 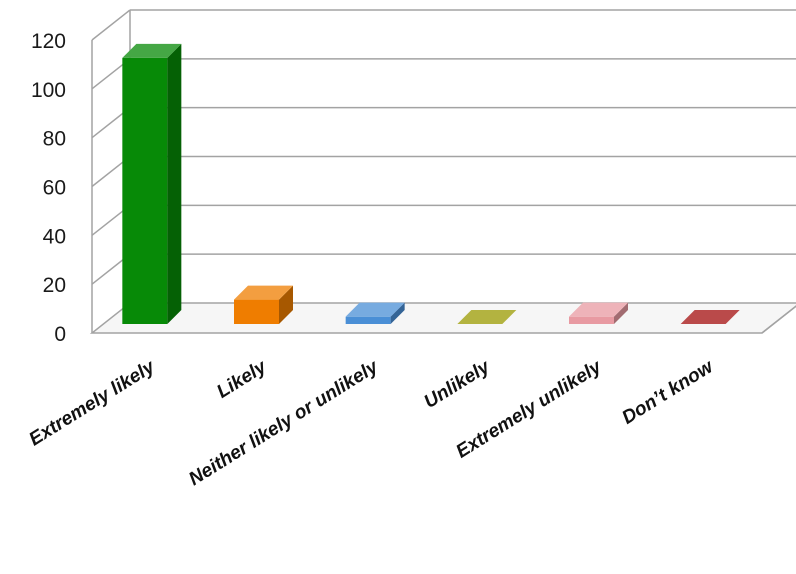 I want to click on y-tick-label: 120, so click(x=48, y=41).